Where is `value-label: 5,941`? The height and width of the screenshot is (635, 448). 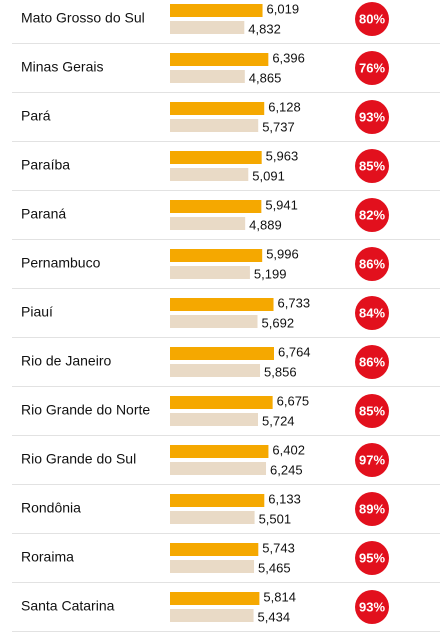
value-label: 5,941 is located at coordinates (281, 204).